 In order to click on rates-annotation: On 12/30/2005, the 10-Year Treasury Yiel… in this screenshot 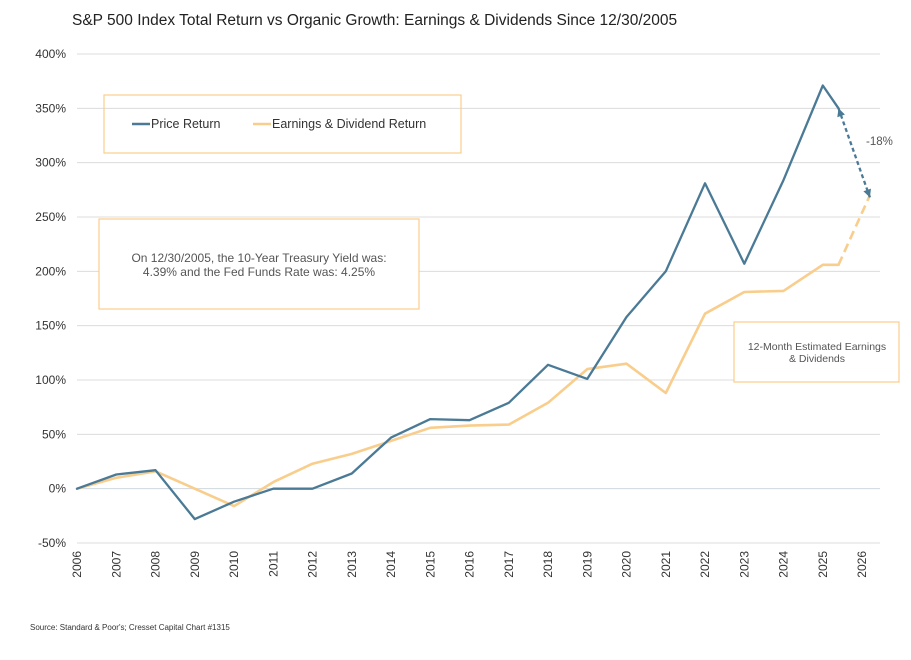, I will do `click(259, 264)`.